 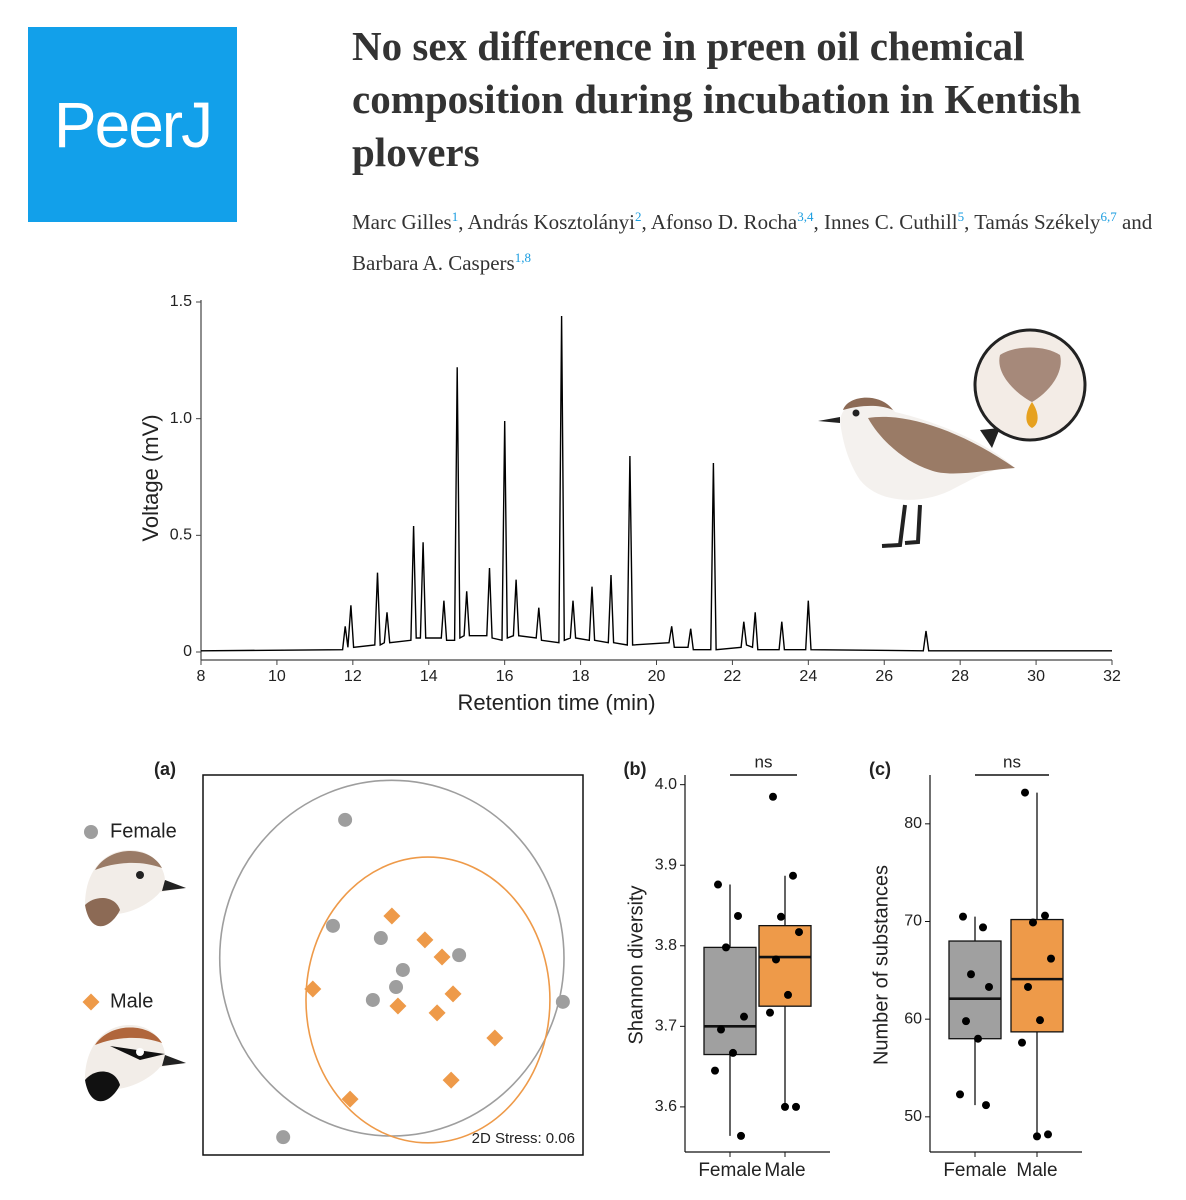 What do you see at coordinates (1045, 221) in the screenshot?
I see `author: Tamás Székely6,7` at bounding box center [1045, 221].